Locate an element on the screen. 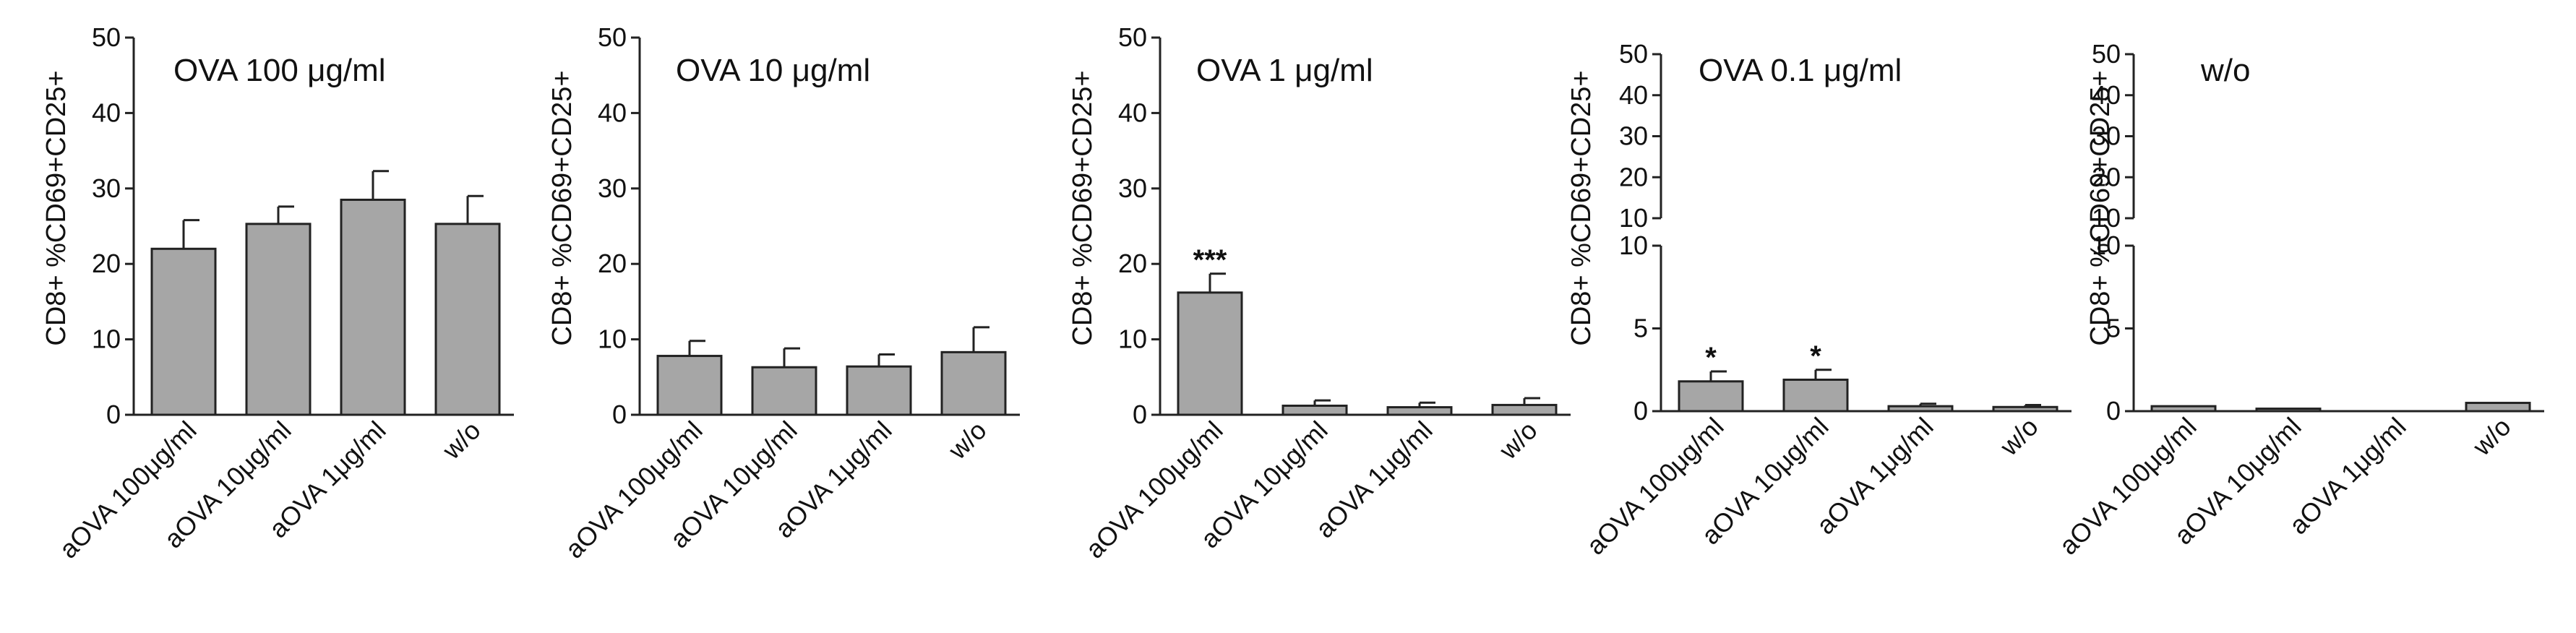 The width and height of the screenshot is (2576, 633). chart-title: OVA 100 μg/ml is located at coordinates (280, 70).